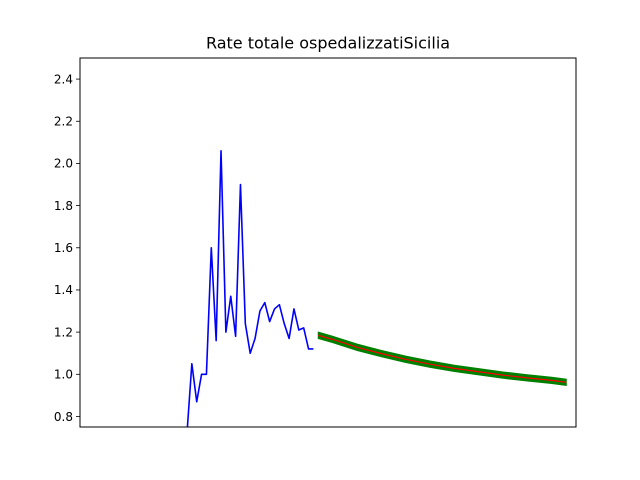 The width and height of the screenshot is (640, 480). I want to click on forecast-line, so click(442, 358).